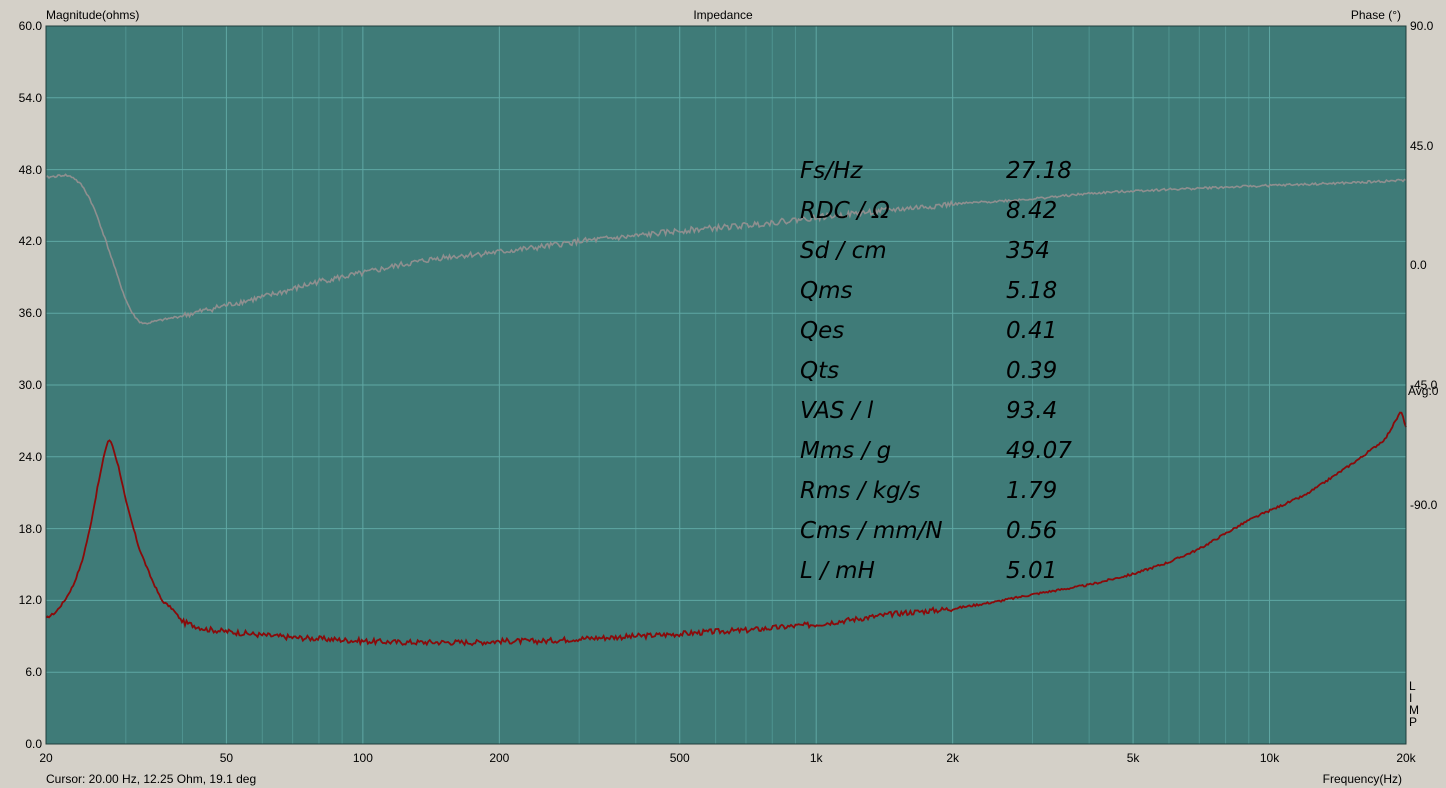 The image size is (1446, 788). Describe the element at coordinates (30, 528) in the screenshot. I see `y-tick-label: 18.0` at that location.